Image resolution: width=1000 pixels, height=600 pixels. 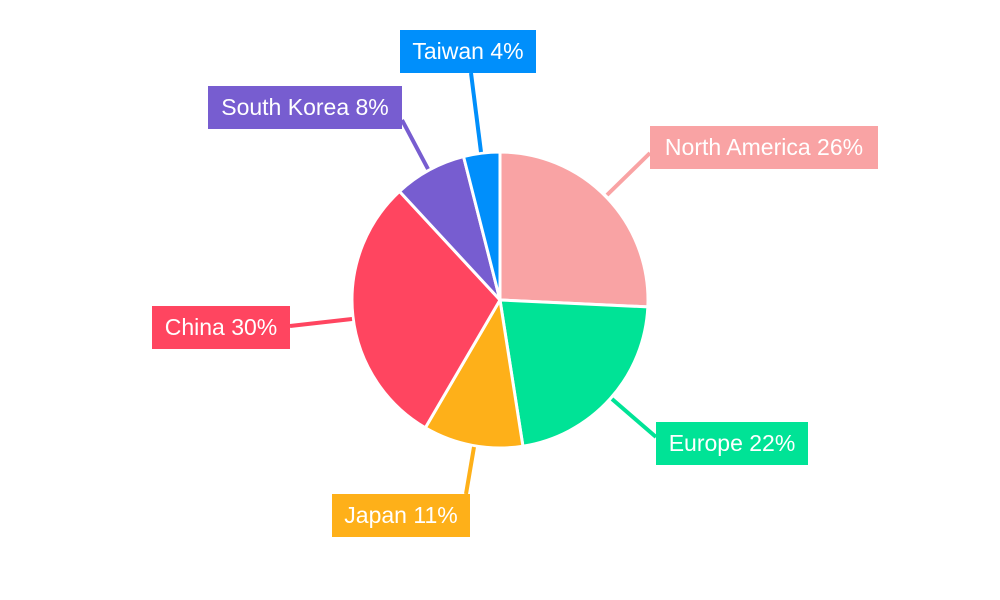 I want to click on slice-japan, so click(x=474, y=374).